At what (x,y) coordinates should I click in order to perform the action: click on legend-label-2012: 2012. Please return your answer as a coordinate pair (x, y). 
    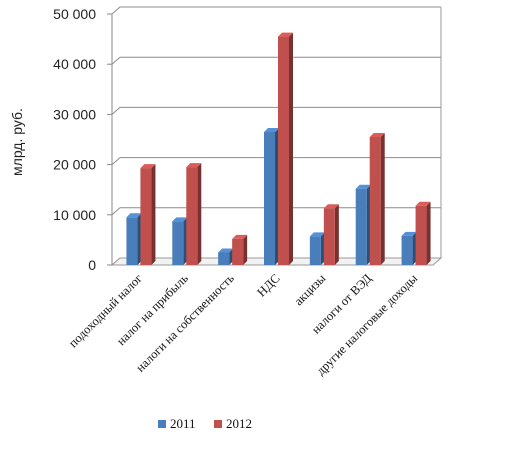
    Looking at the image, I should click on (239, 423).